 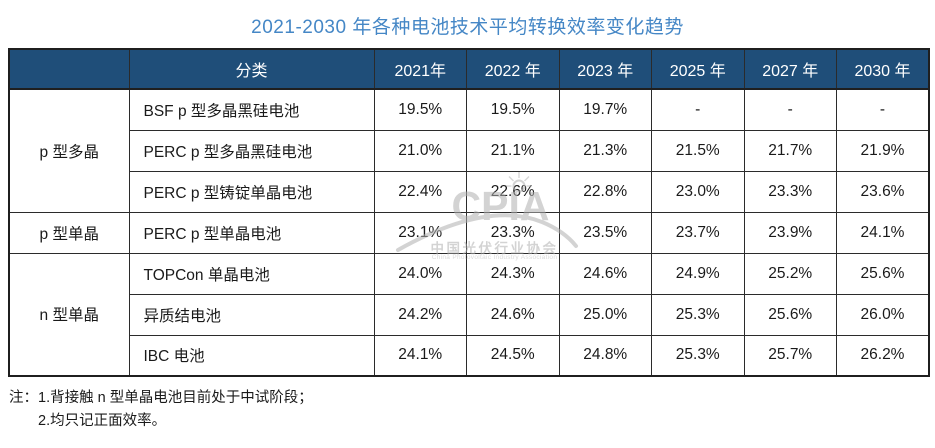 What do you see at coordinates (69, 314) in the screenshot?
I see `group-cell-n-mono: n 型单晶` at bounding box center [69, 314].